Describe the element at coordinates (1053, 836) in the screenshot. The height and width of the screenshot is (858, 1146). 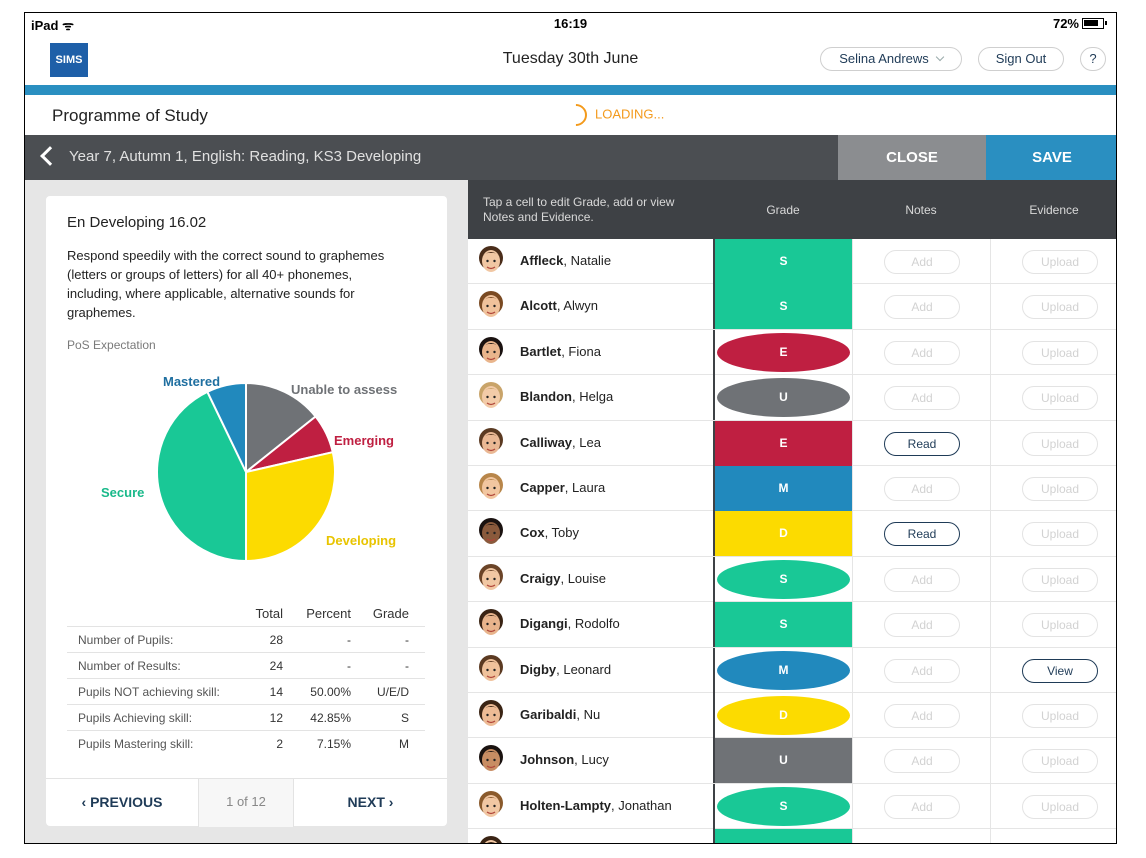
I see `evidence-cell` at that location.